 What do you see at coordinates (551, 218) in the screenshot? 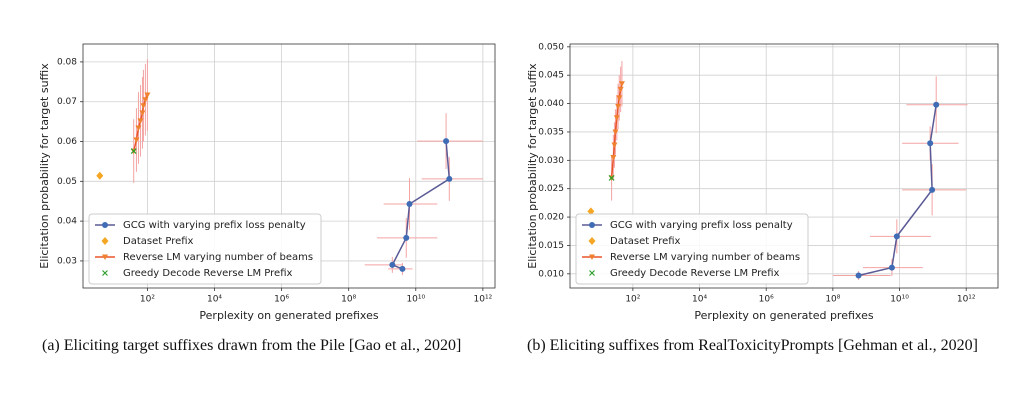
I see `y-tick-label: 0.020` at bounding box center [551, 218].